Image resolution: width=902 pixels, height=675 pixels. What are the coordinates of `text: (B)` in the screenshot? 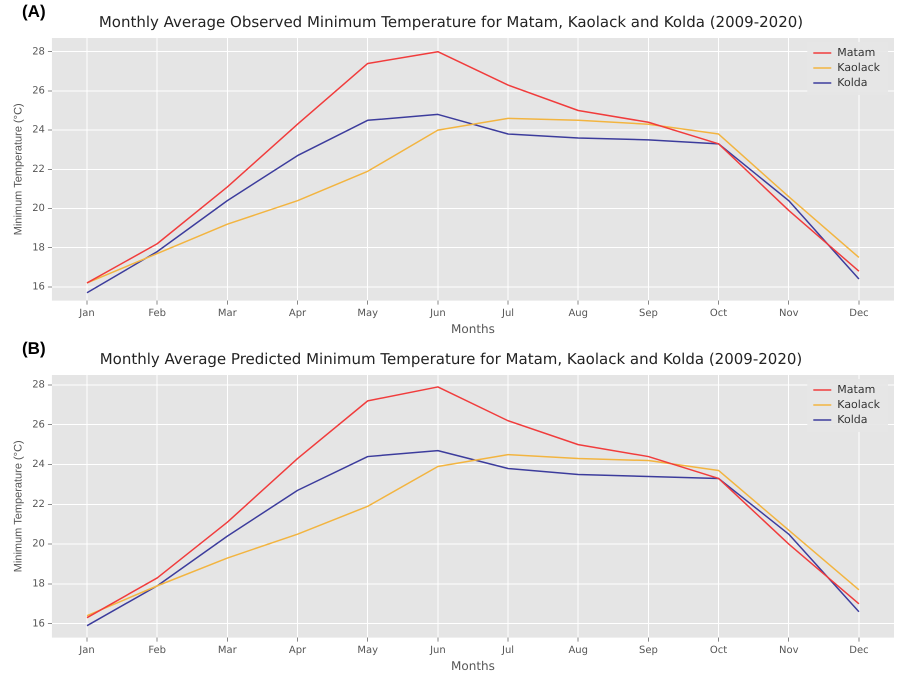 It's located at (34, 349).